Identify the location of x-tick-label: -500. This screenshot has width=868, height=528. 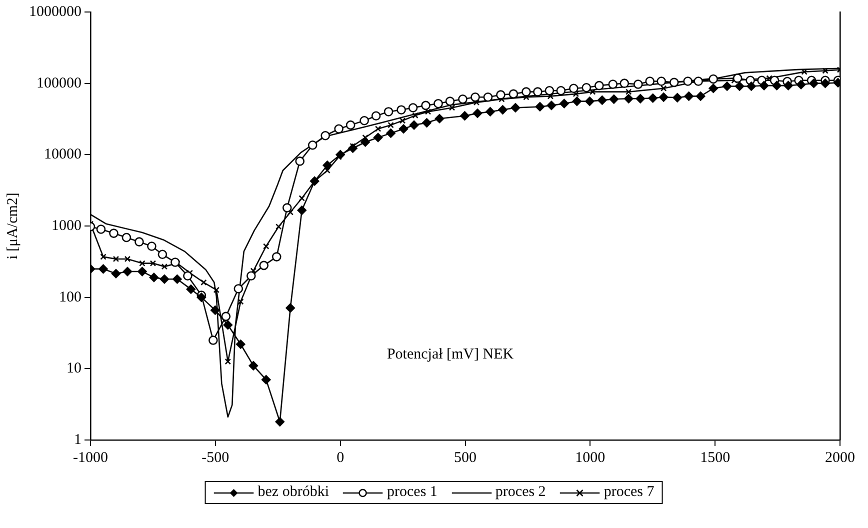
(216, 458).